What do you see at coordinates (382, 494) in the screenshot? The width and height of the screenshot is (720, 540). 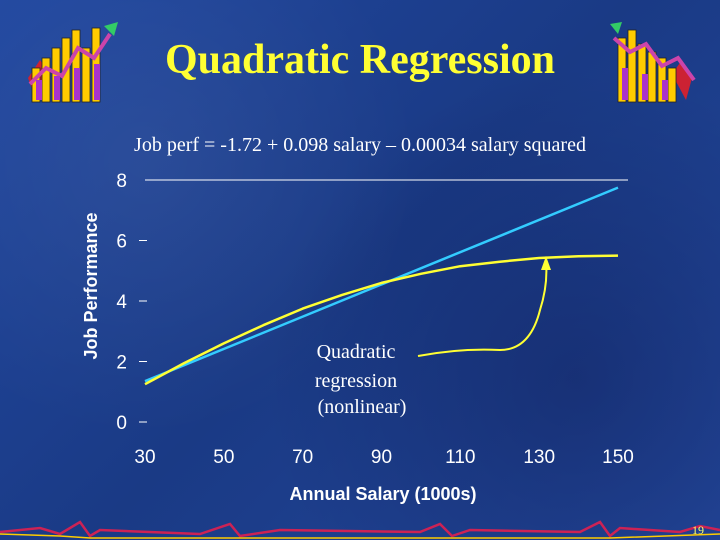 I see `x-axis-label: Annual Salary (1000s)` at bounding box center [382, 494].